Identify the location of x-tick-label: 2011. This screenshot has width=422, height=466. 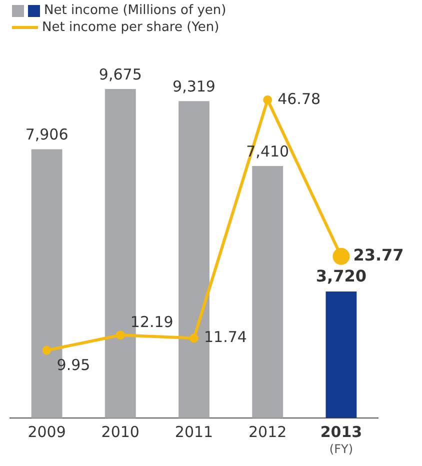
(194, 431).